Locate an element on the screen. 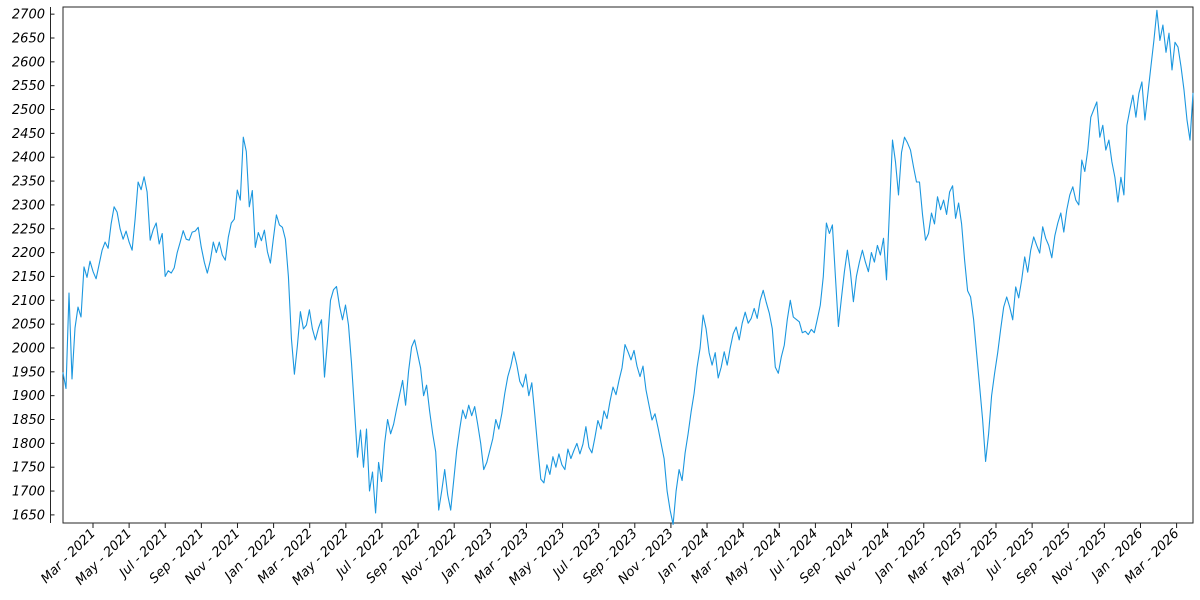 The width and height of the screenshot is (1200, 600). y-tick-label: 2550 is located at coordinates (28, 86).